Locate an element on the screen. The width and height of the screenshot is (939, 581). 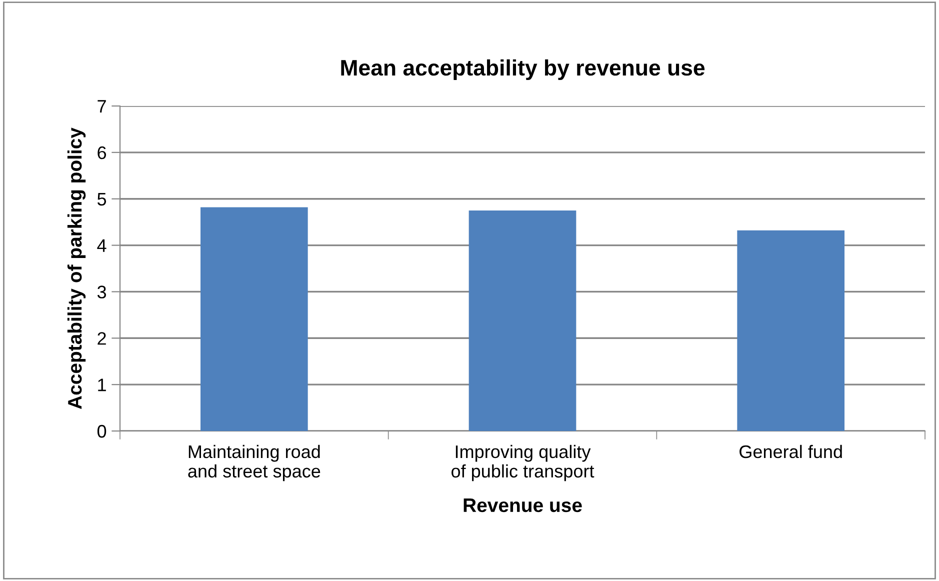
x-tick-label: General fund is located at coordinates (791, 451).